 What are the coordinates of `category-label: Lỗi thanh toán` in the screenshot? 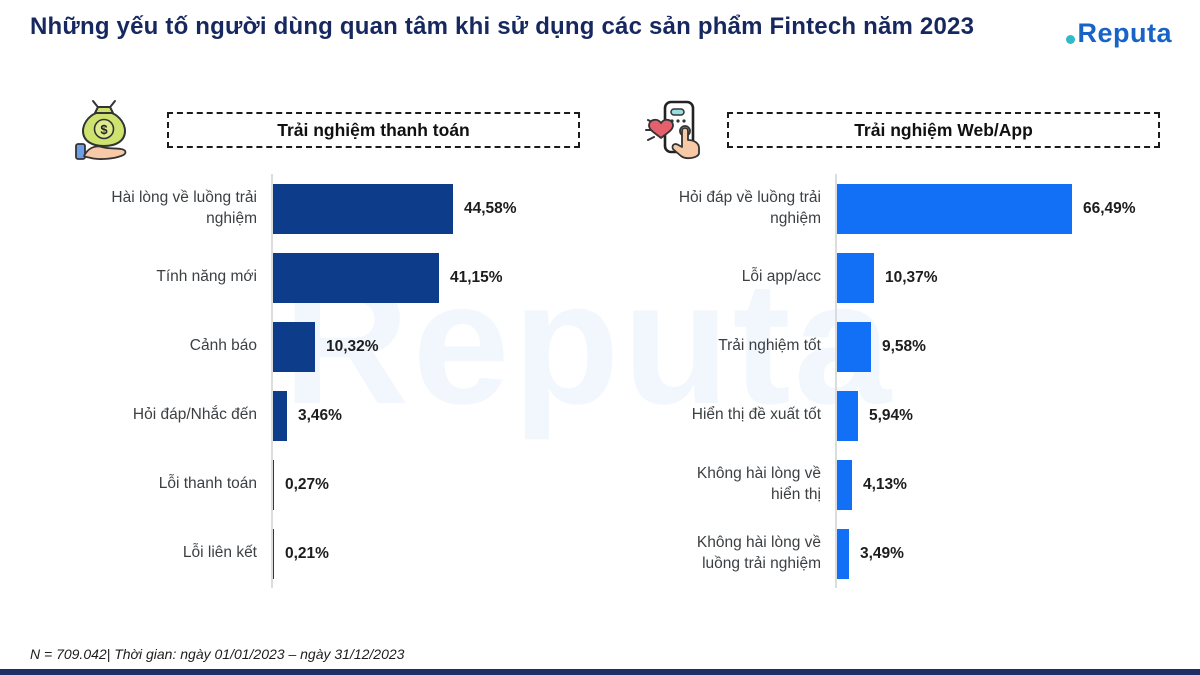 It's located at (207, 484).